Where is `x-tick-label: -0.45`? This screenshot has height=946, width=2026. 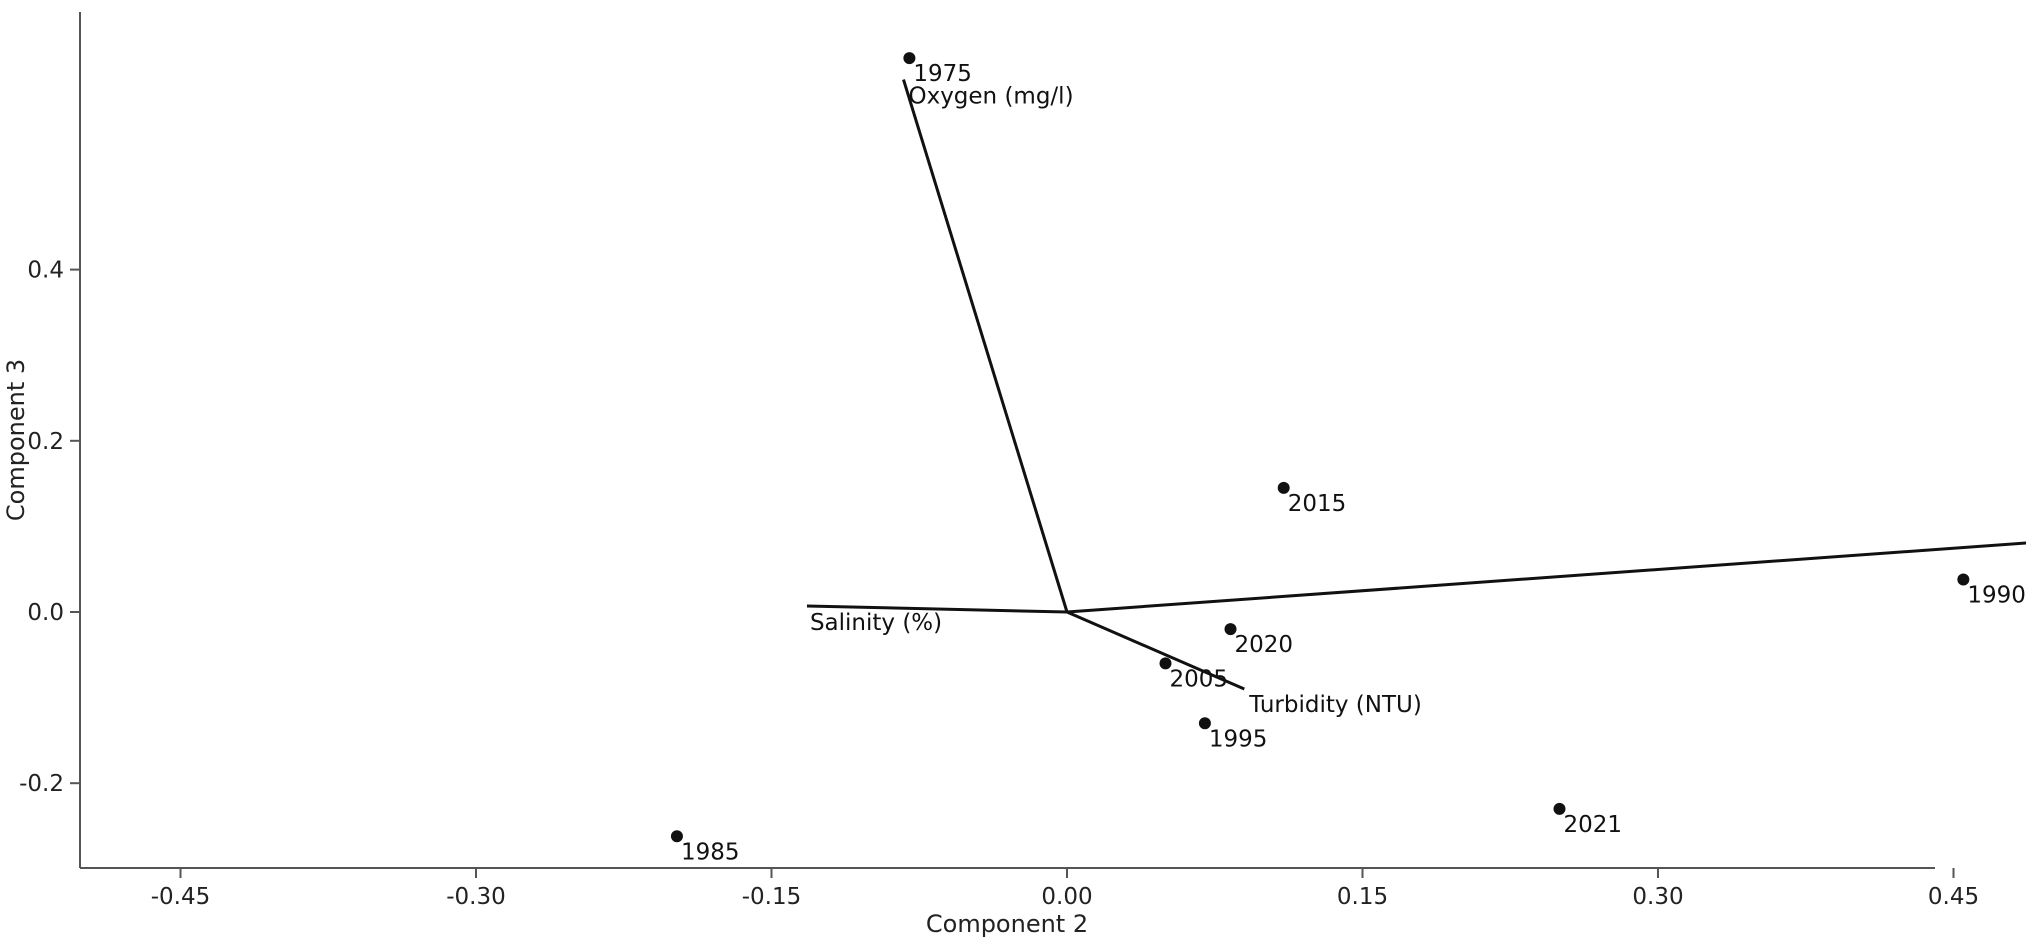
x-tick-label: -0.45 is located at coordinates (181, 897).